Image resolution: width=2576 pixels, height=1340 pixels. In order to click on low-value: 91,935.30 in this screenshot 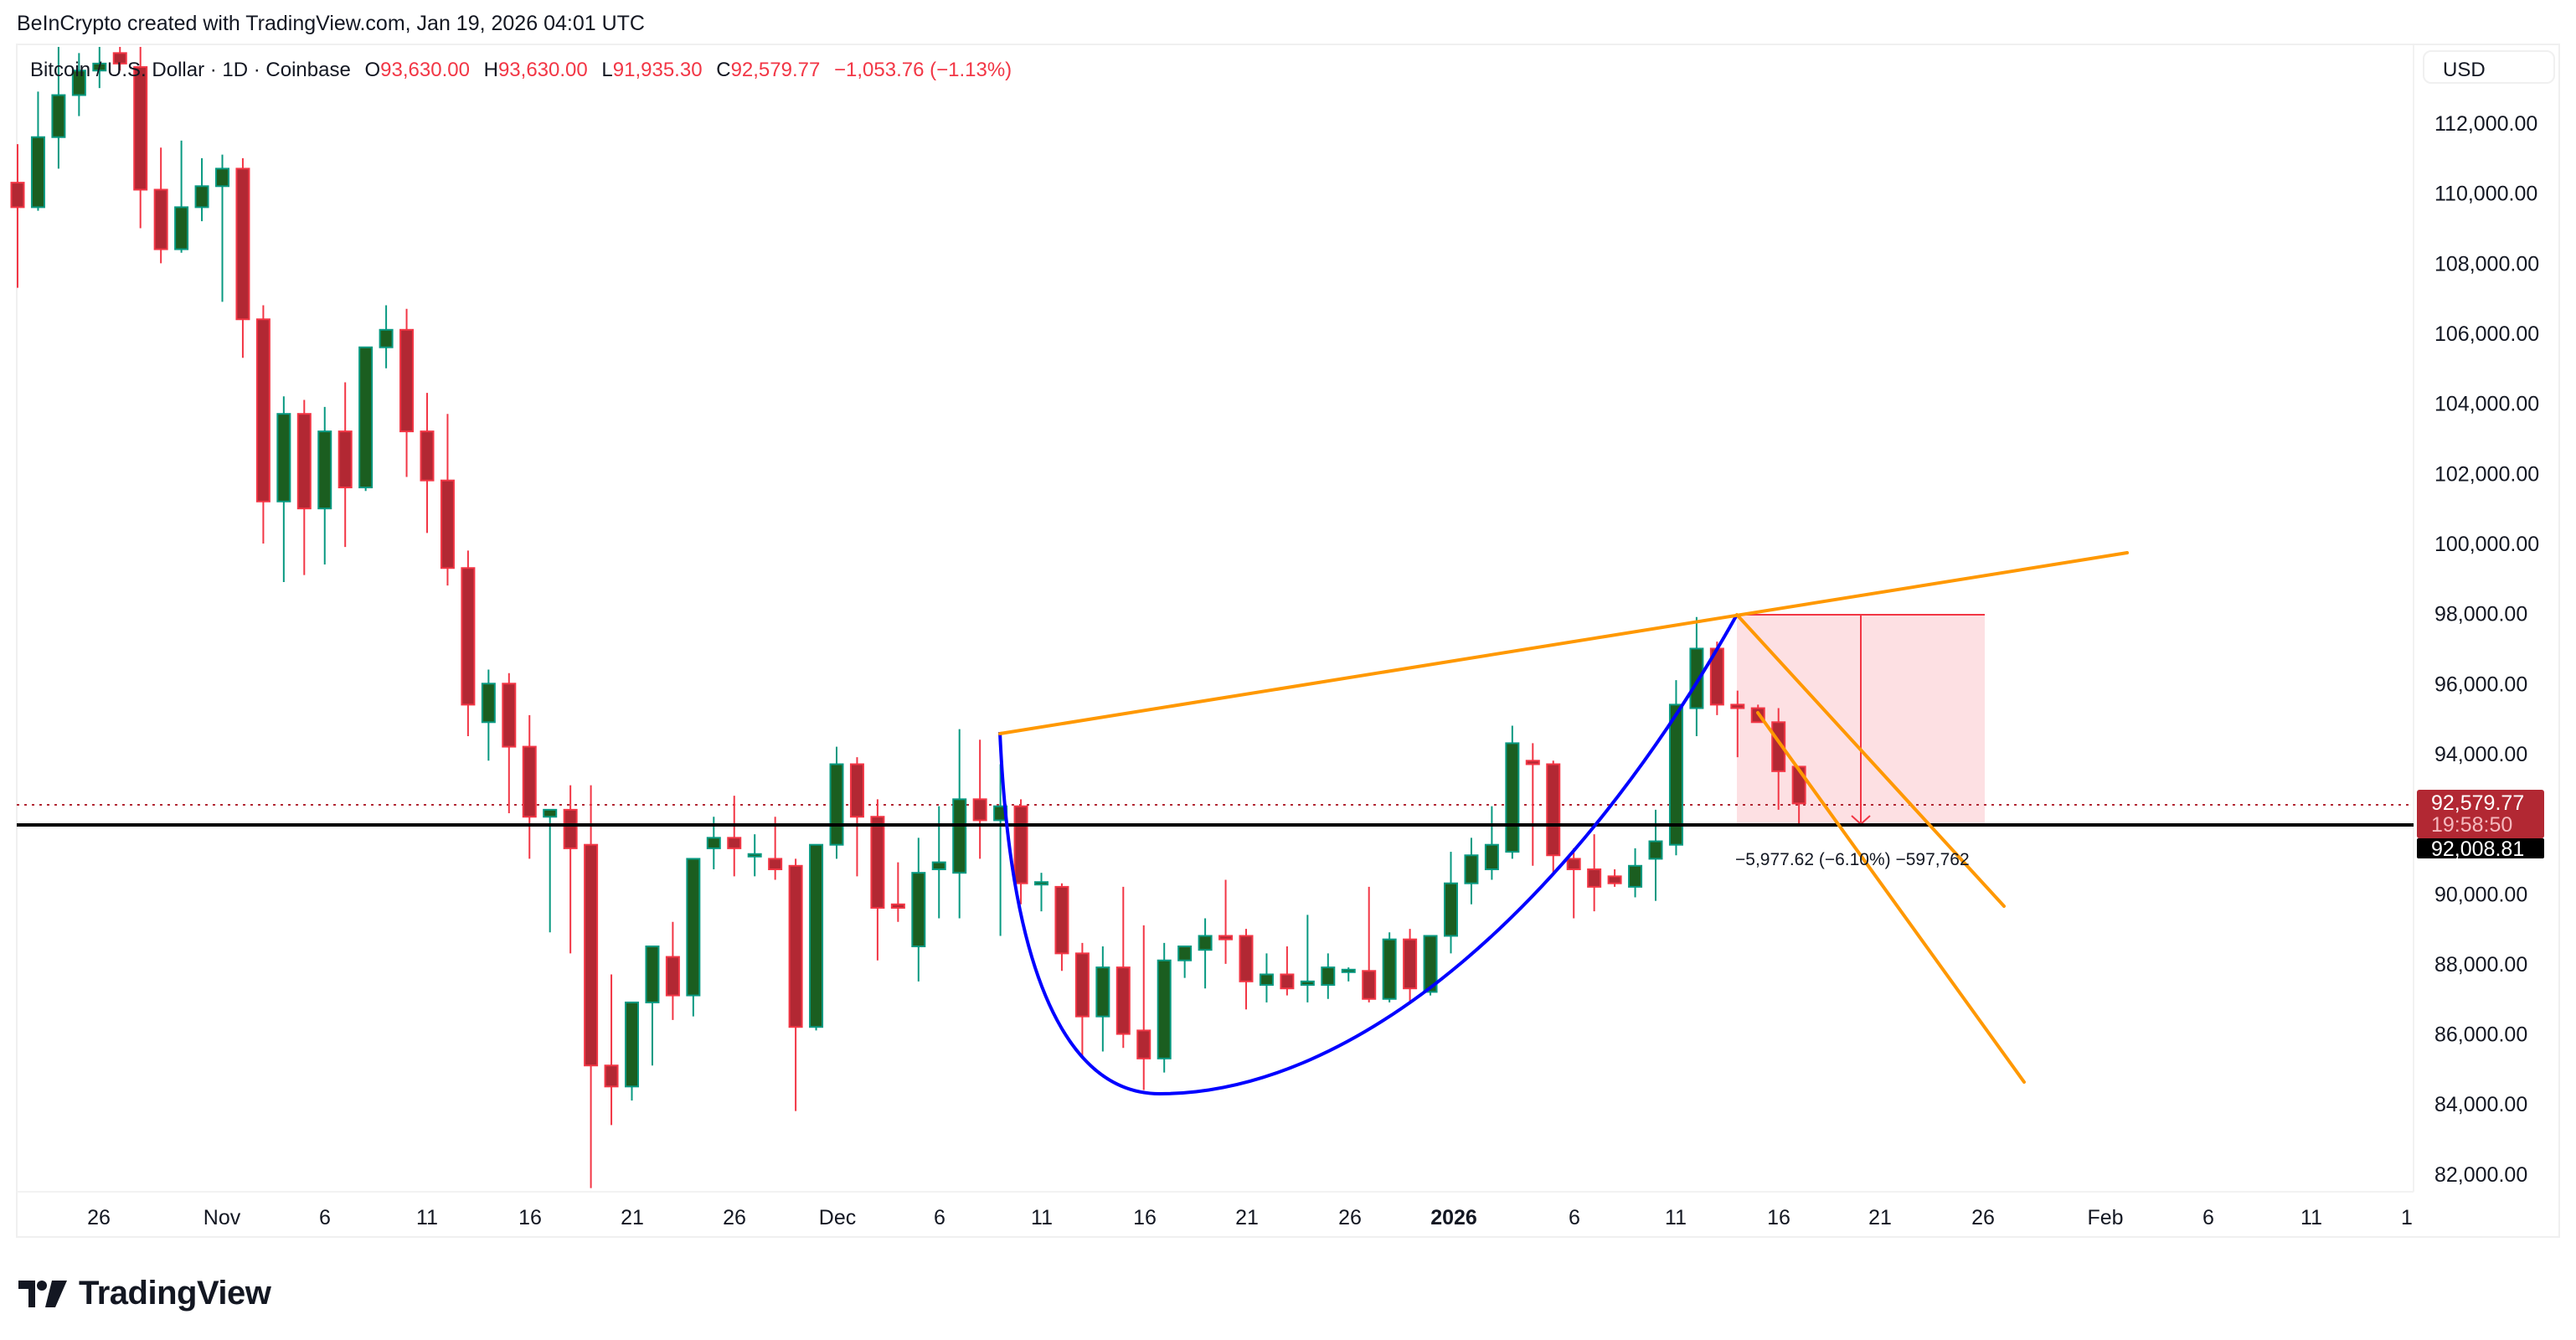, I will do `click(657, 70)`.